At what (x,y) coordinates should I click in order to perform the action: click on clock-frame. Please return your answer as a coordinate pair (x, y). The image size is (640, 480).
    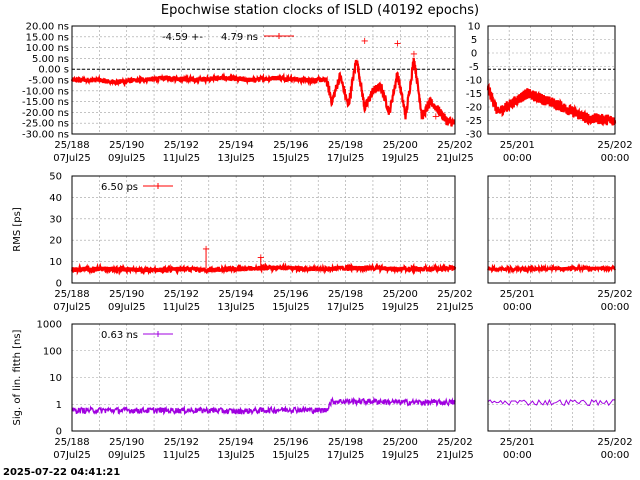
    Looking at the image, I should click on (263, 80).